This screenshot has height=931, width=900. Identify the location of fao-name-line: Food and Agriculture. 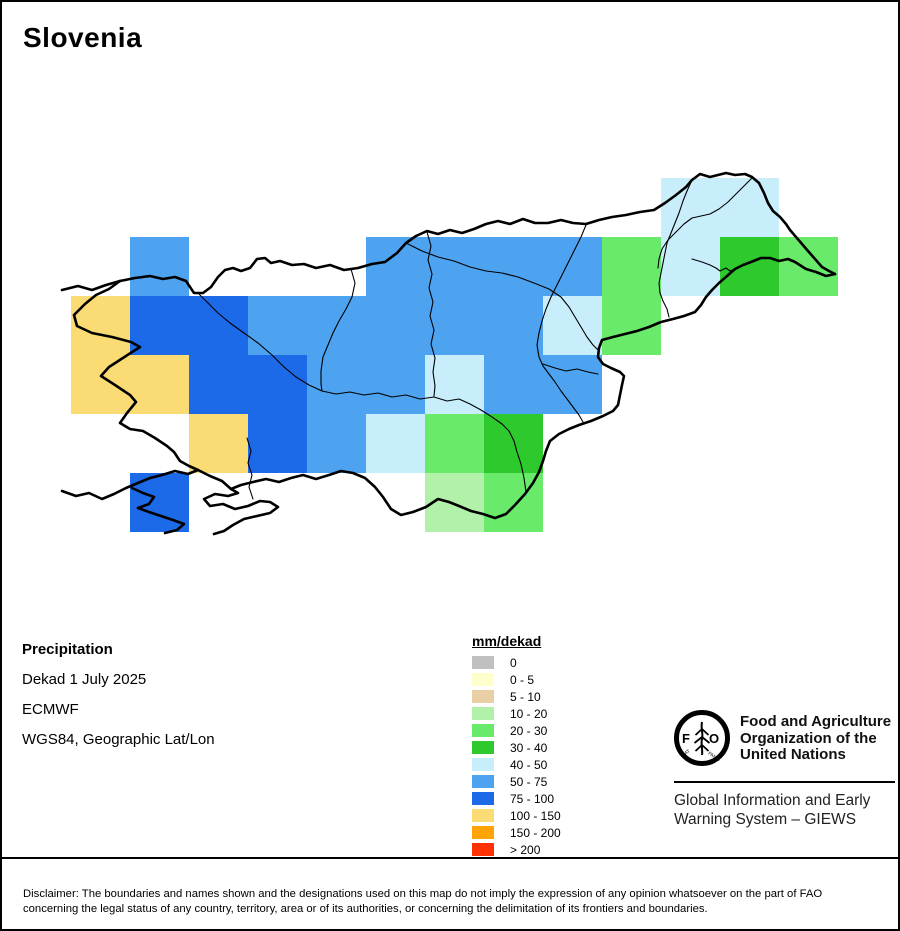
(816, 721).